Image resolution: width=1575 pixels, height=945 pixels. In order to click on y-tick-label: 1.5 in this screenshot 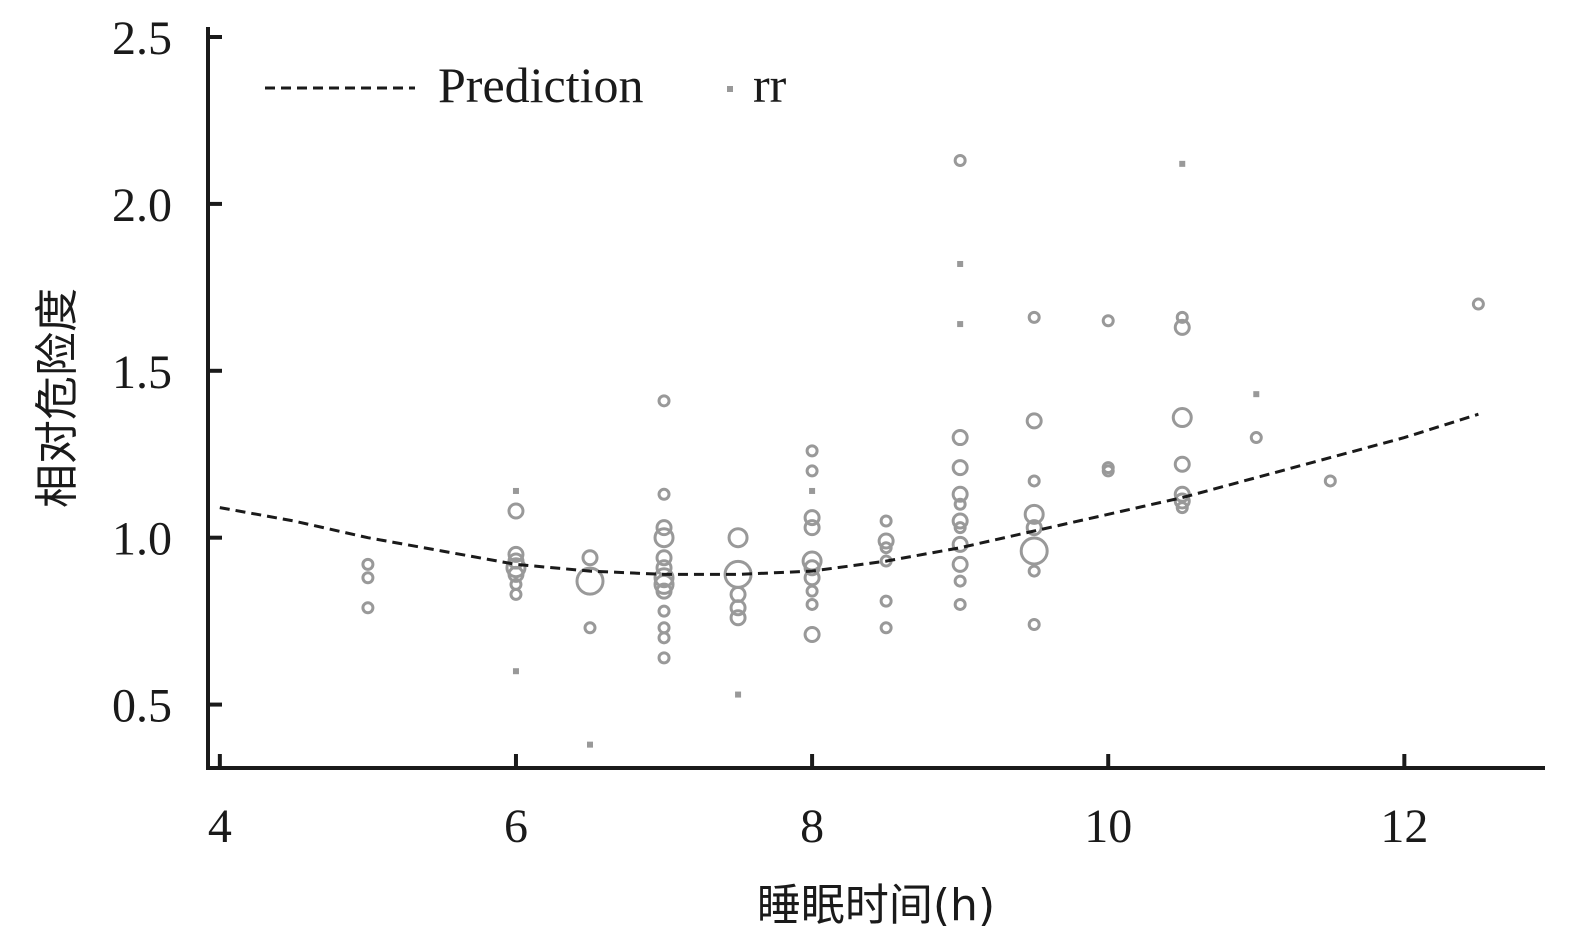, I will do `click(142, 372)`.